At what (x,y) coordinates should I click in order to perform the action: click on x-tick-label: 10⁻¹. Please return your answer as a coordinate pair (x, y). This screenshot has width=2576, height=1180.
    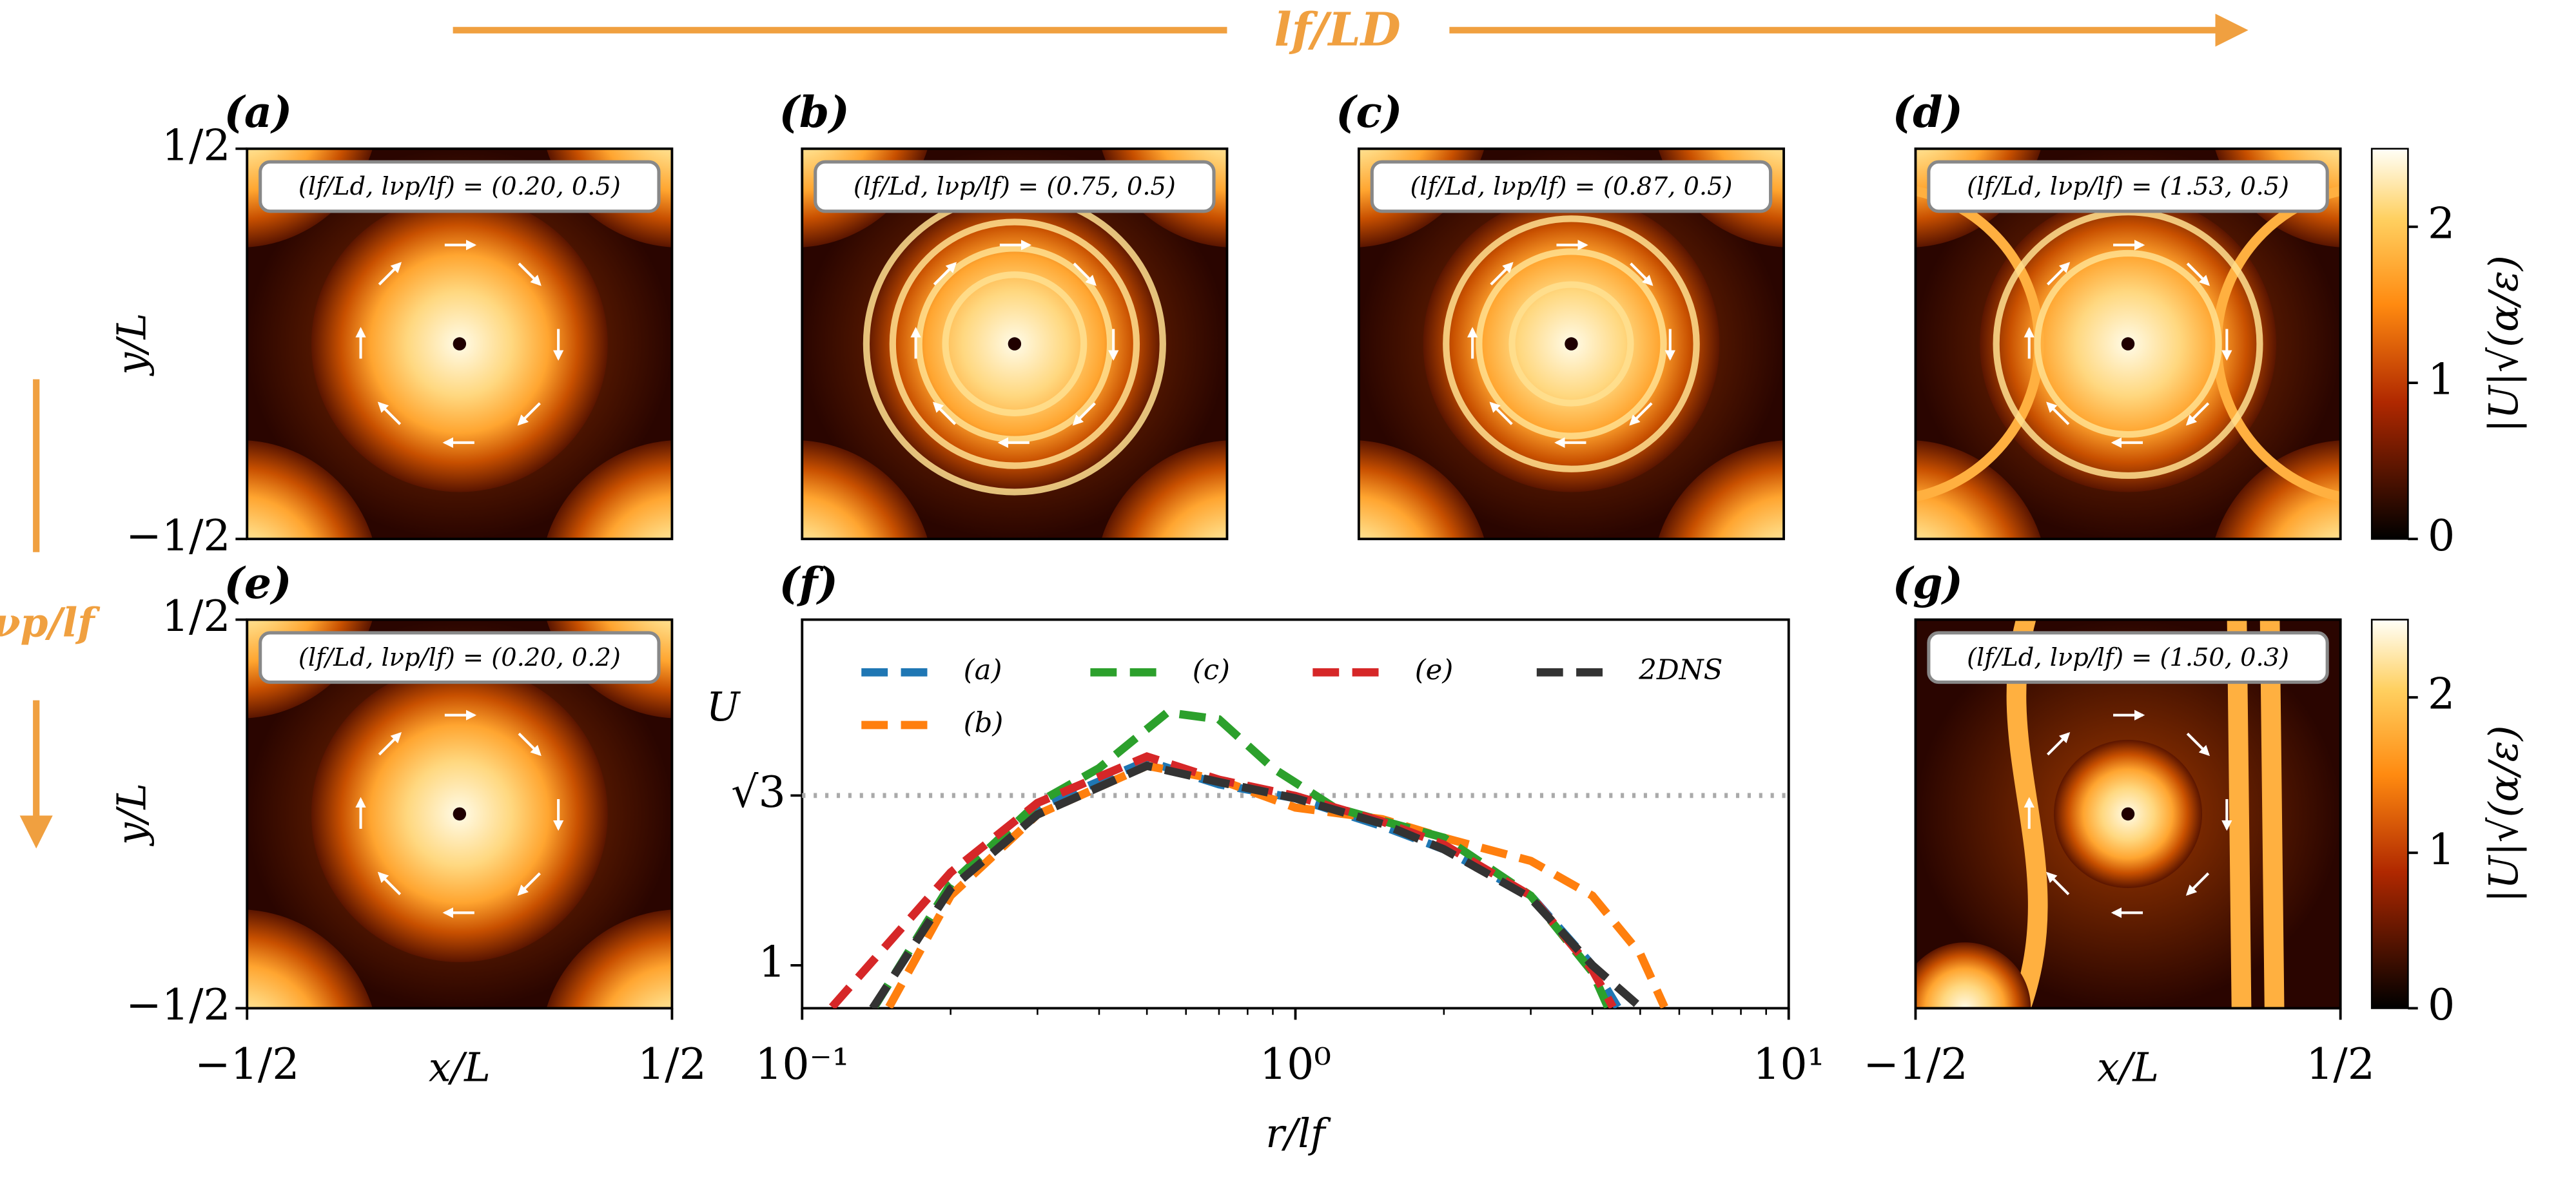
    Looking at the image, I should click on (802, 1064).